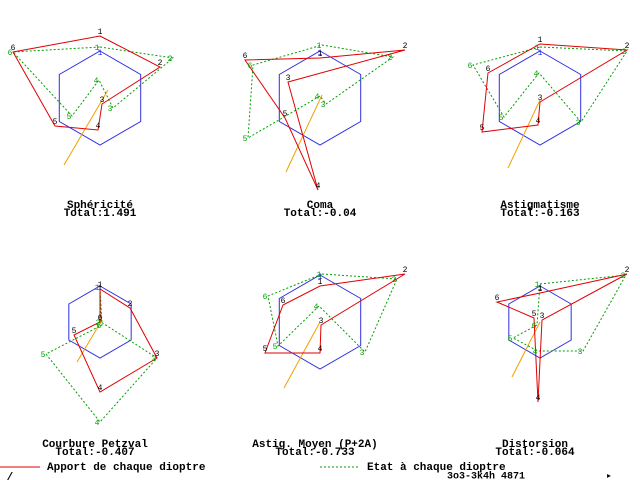  What do you see at coordinates (436, 468) in the screenshot?
I see `legend-green: Etat à chaque dioptre` at bounding box center [436, 468].